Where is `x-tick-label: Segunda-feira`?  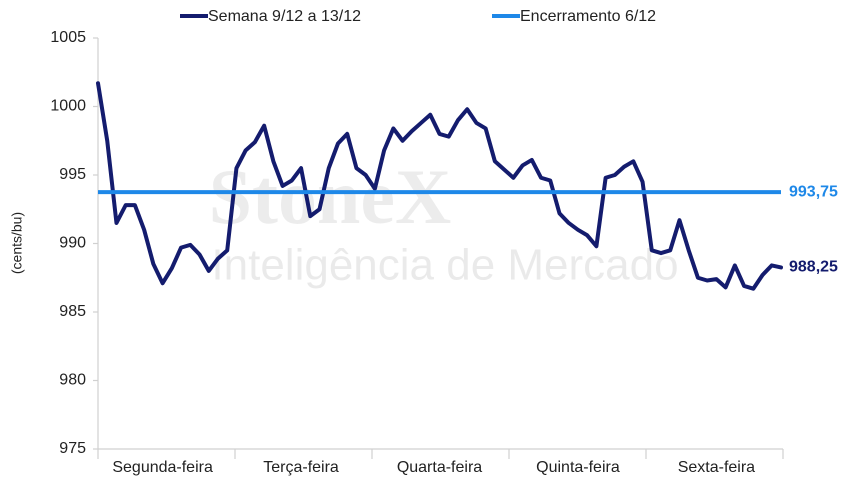
x-tick-label: Segunda-feira is located at coordinates (162, 467).